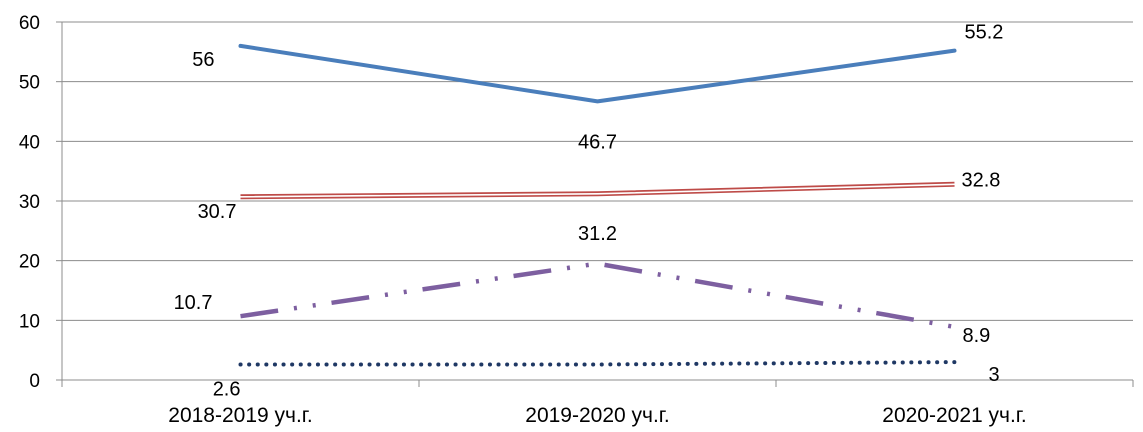 The width and height of the screenshot is (1143, 432). I want to click on x-tick-label: 2020-2021 уч.г., so click(954, 415).